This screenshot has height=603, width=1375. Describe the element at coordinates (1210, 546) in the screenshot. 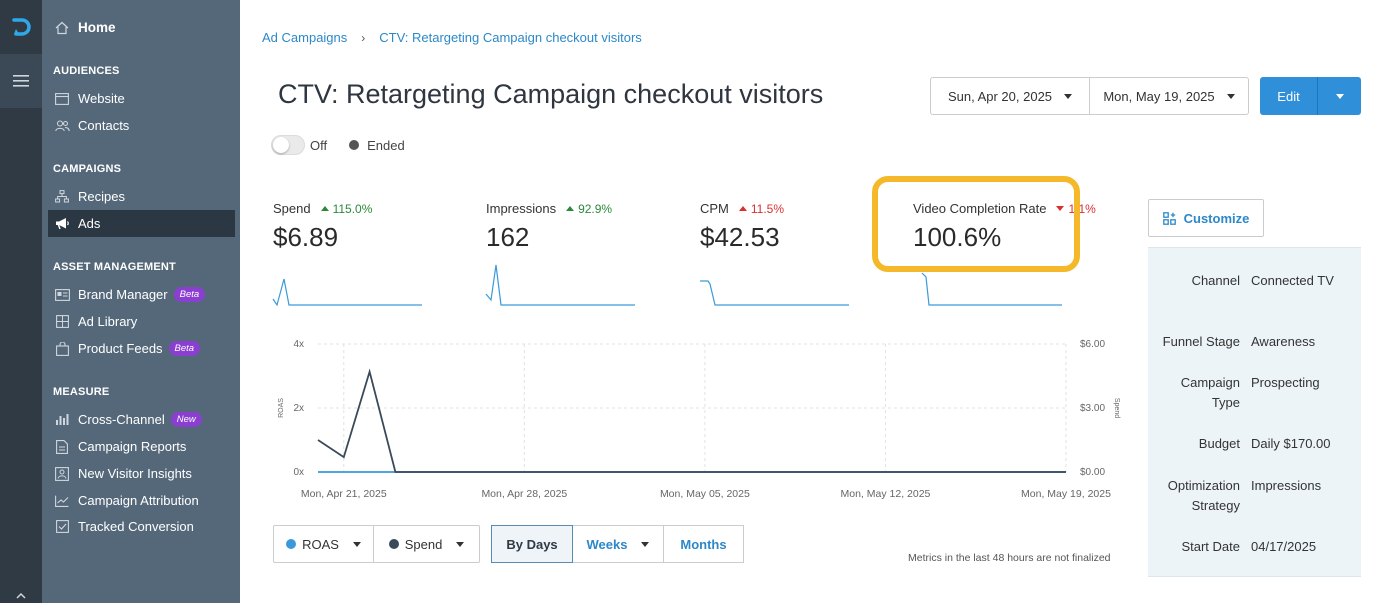

I see `detail-key: Start Date` at that location.